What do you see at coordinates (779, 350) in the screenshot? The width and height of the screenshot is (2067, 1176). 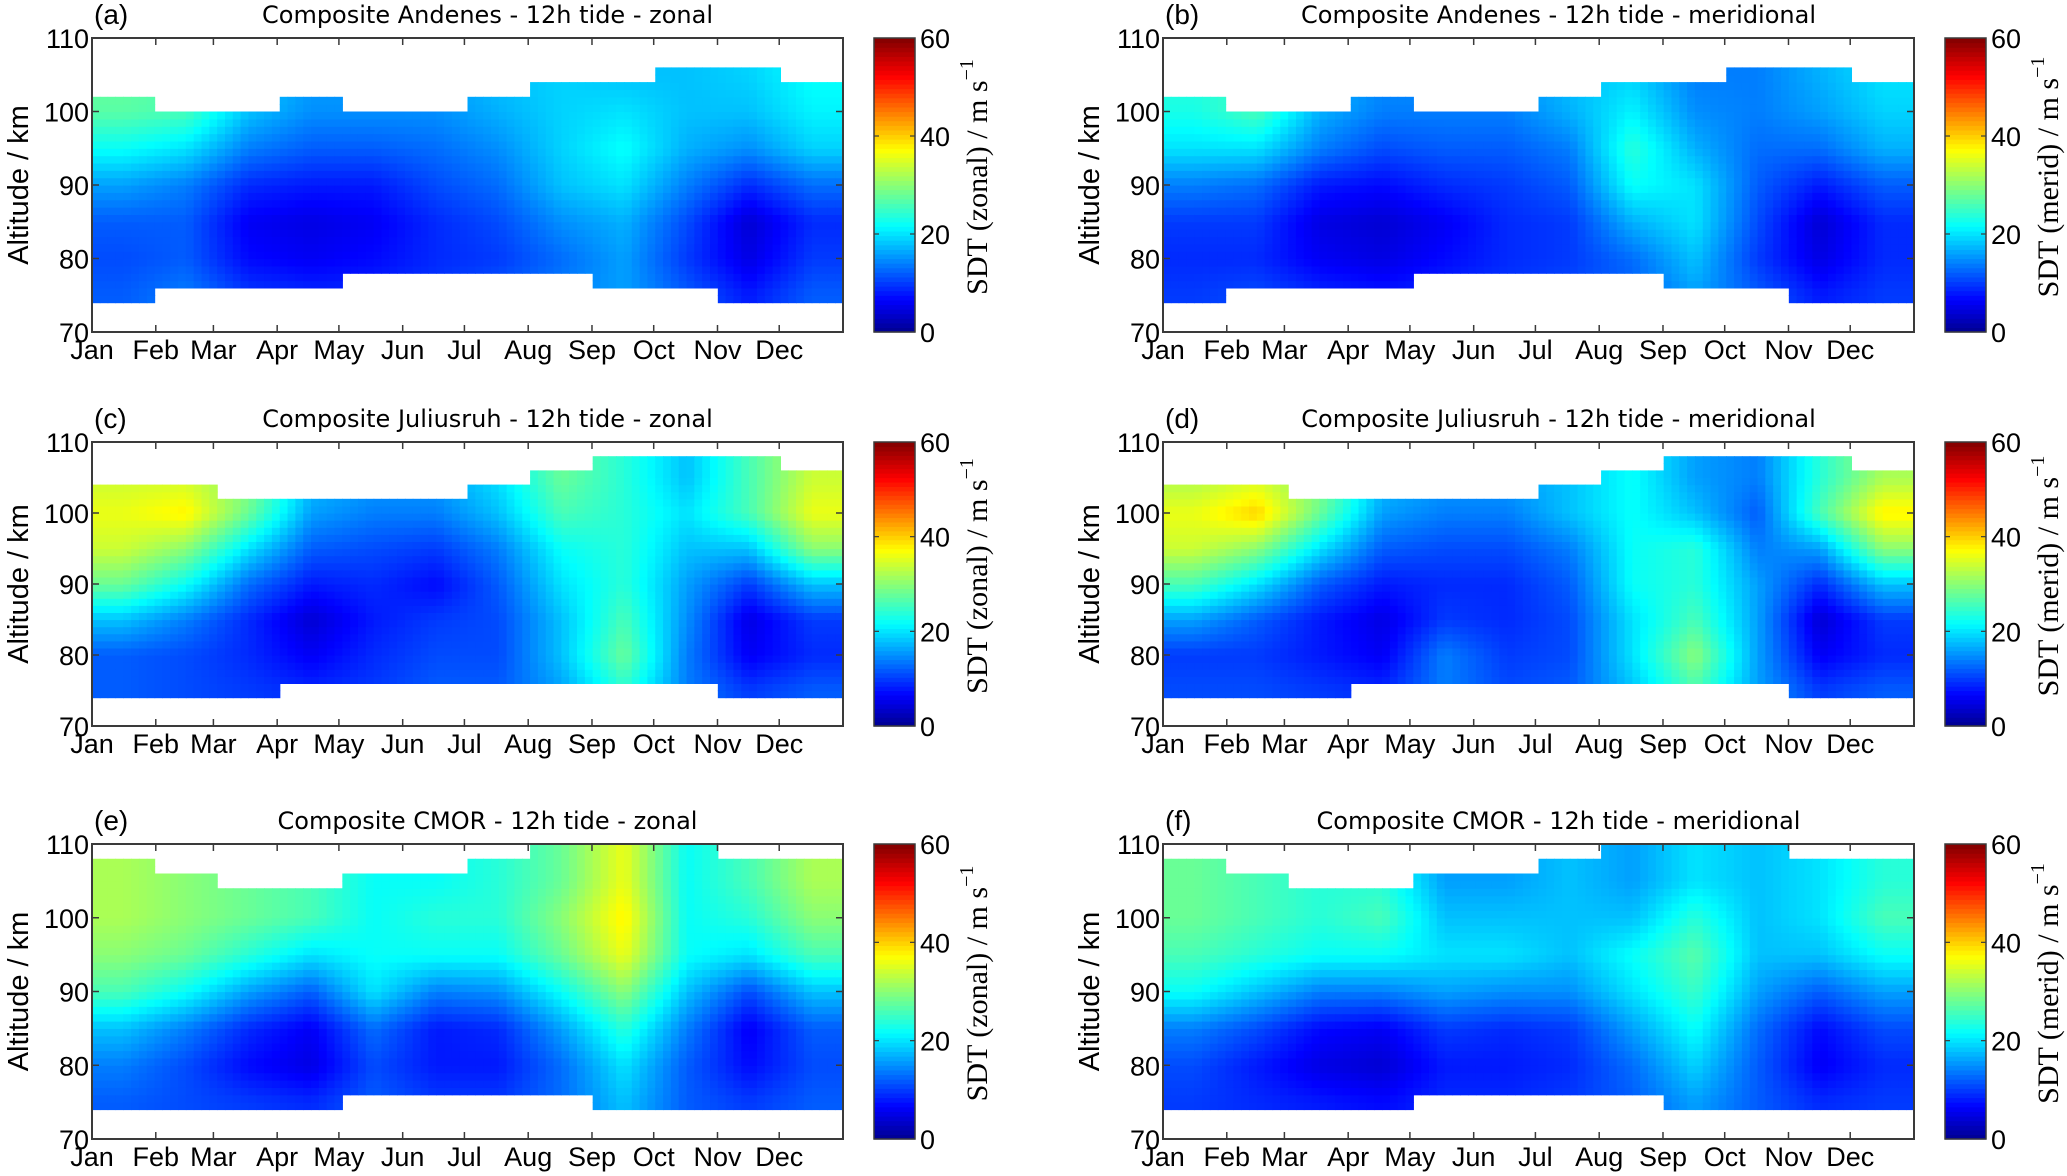 I see `x-tick-label: Dec` at bounding box center [779, 350].